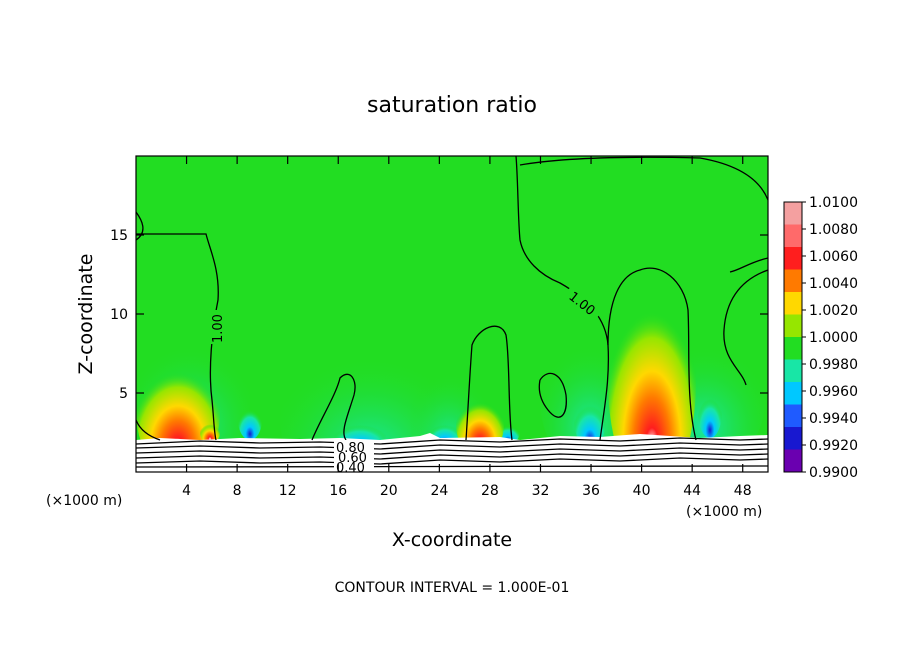 The width and height of the screenshot is (904, 654). What do you see at coordinates (452, 540) in the screenshot?
I see `x-axis-label: X-coordinate` at bounding box center [452, 540].